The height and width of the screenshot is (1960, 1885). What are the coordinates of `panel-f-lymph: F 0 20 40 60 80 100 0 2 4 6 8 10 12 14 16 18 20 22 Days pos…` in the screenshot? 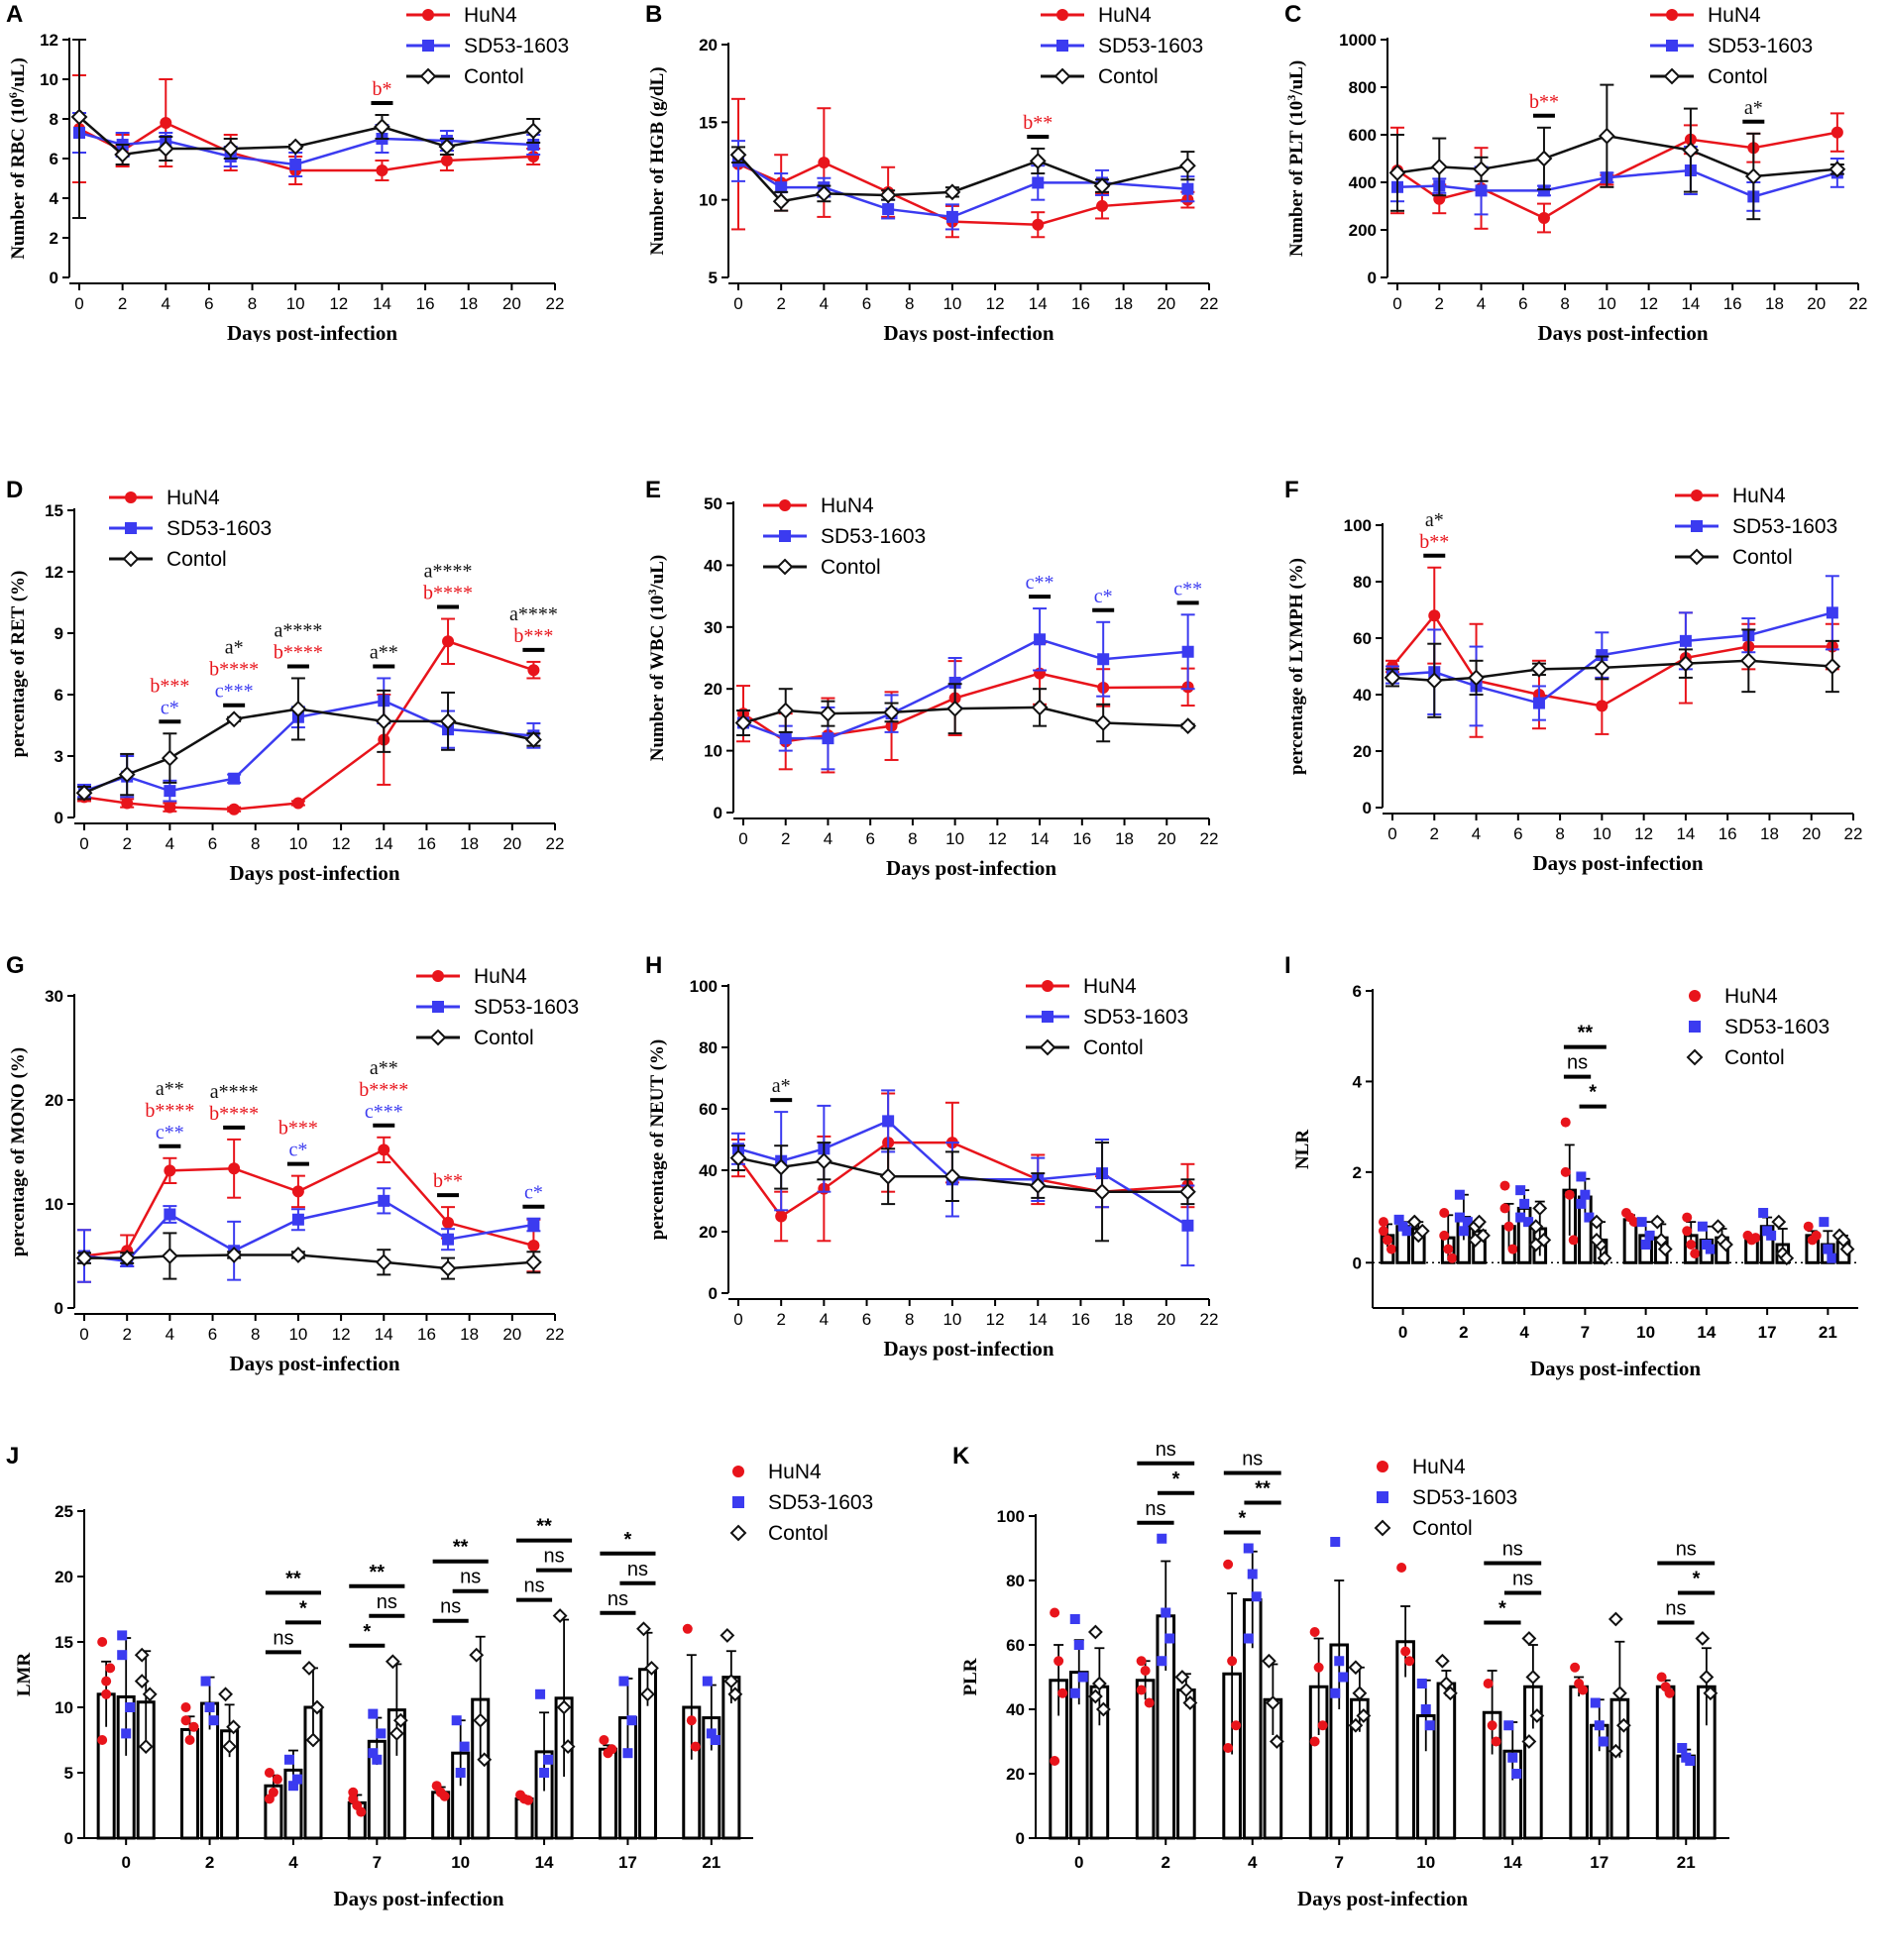 It's located at (1581, 684).